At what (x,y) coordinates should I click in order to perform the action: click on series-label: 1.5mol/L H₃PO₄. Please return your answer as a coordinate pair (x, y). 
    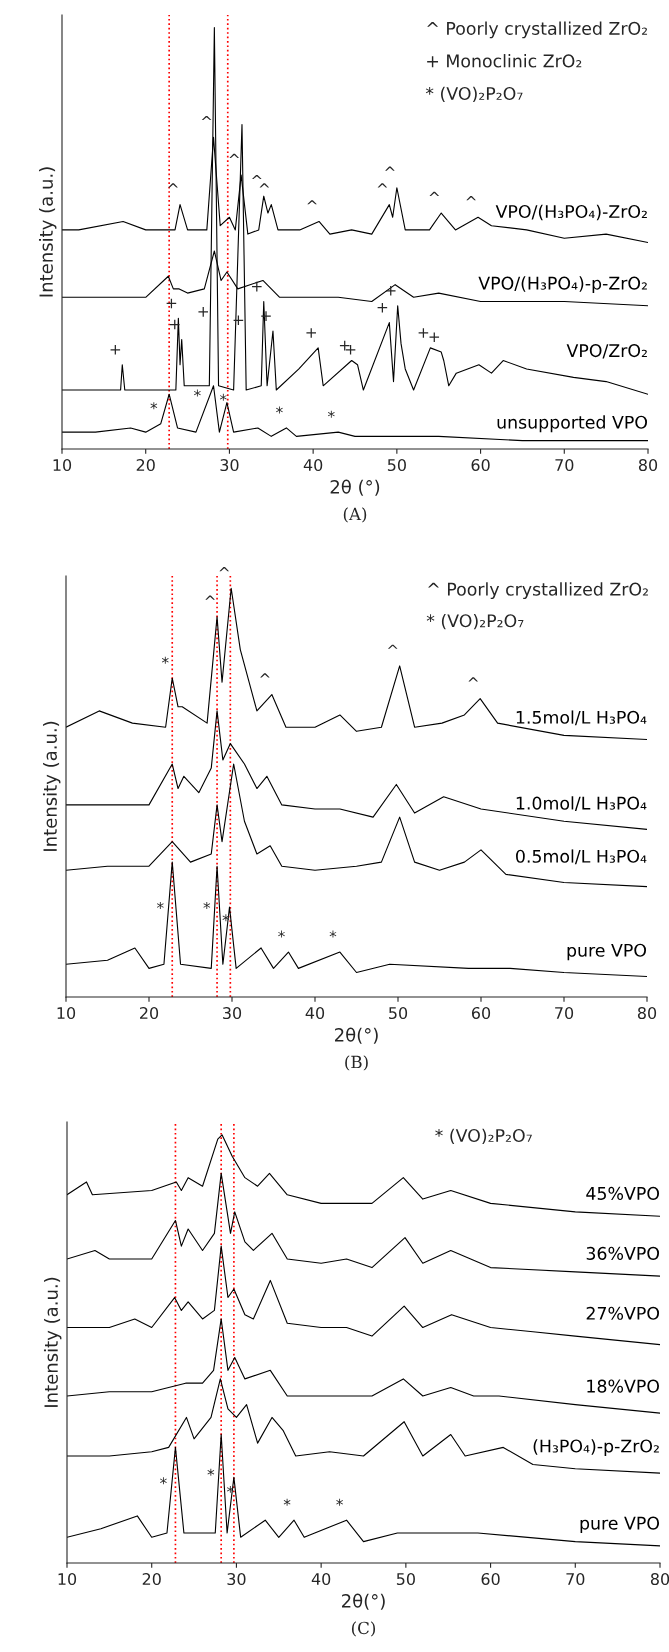
    Looking at the image, I should click on (581, 718).